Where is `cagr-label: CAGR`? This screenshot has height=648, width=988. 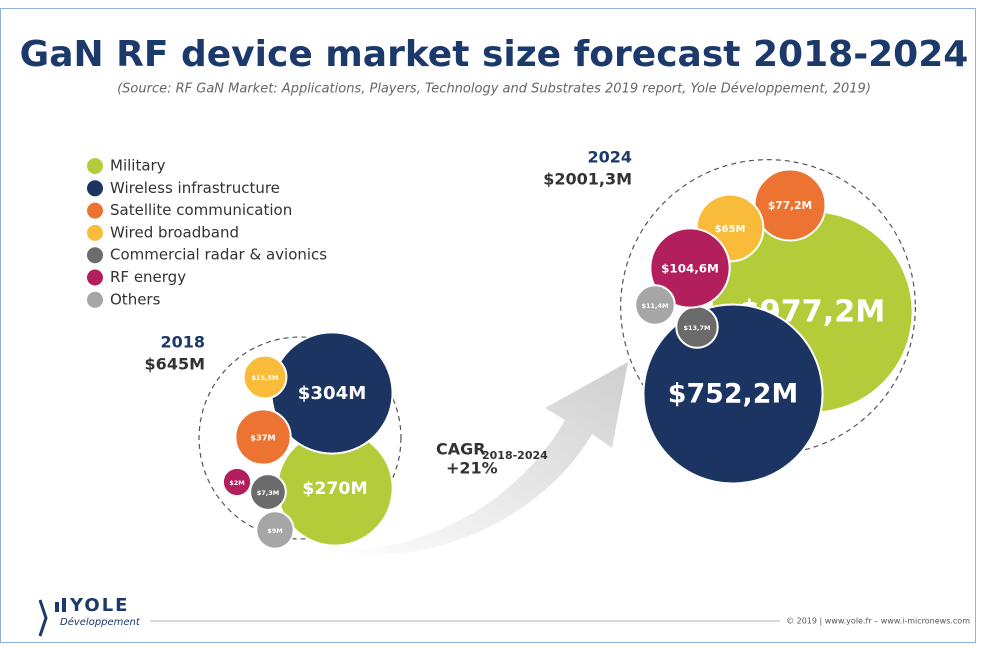 cagr-label: CAGR is located at coordinates (461, 449).